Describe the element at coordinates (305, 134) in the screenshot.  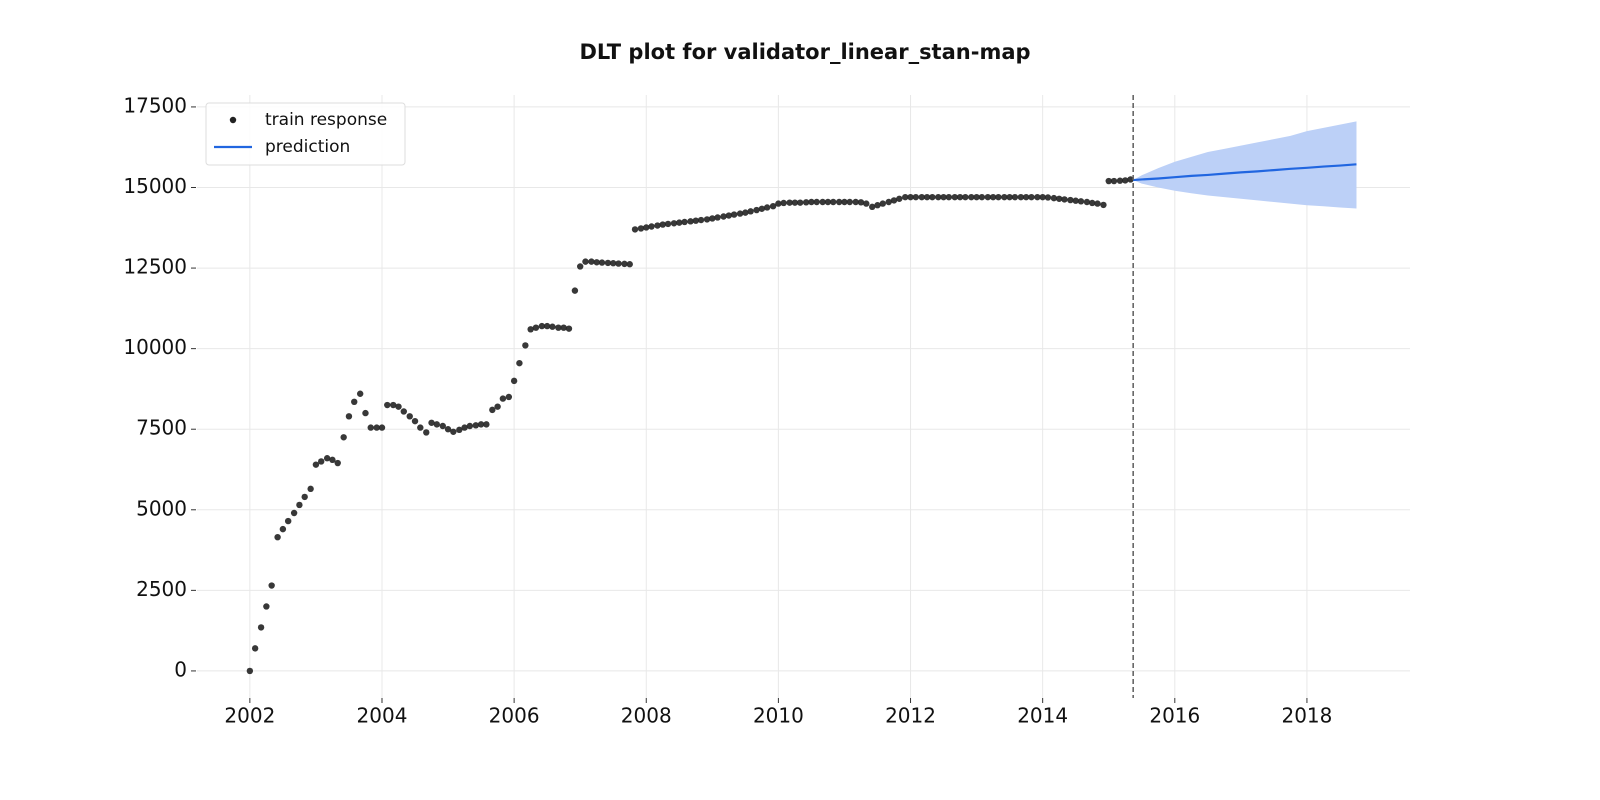
I see `legend-box` at that location.